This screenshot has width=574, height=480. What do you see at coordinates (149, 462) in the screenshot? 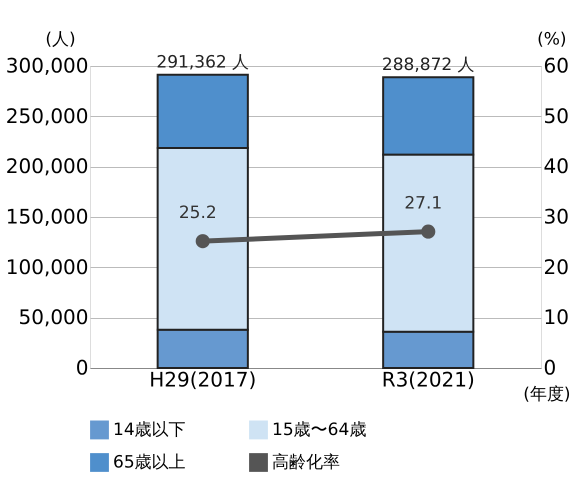
I see `legend-label: 65歳以上` at bounding box center [149, 462].